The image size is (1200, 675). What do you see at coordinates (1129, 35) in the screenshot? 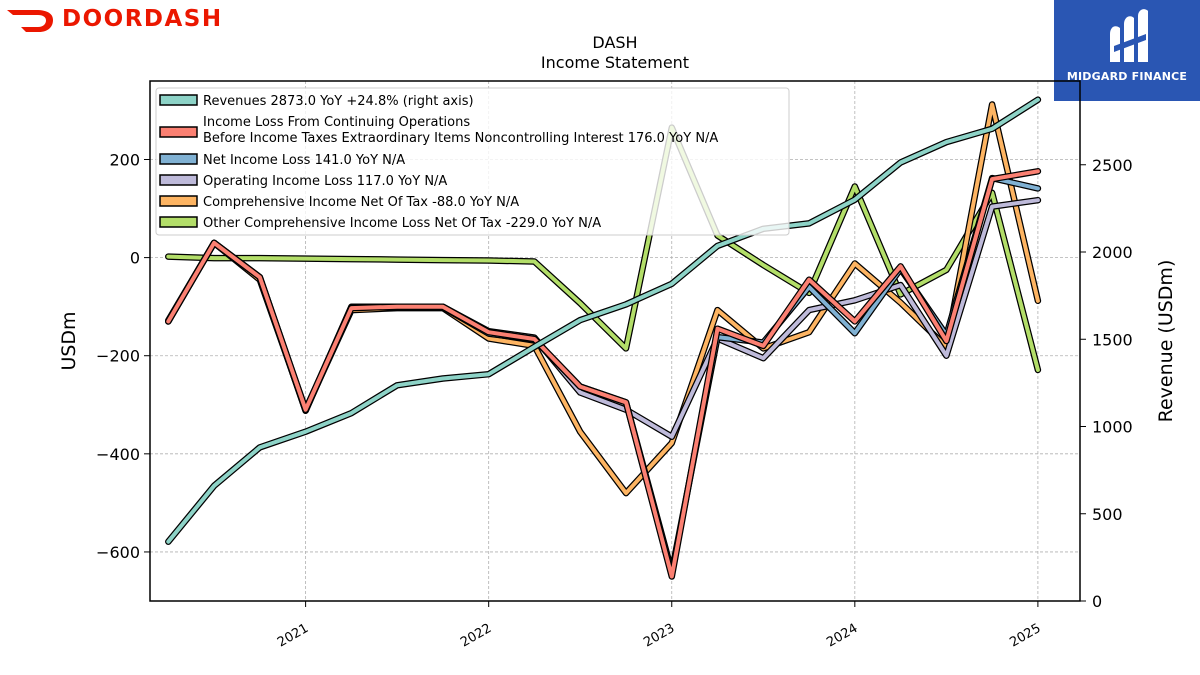
I see `midgard-logo-icon` at bounding box center [1129, 35].